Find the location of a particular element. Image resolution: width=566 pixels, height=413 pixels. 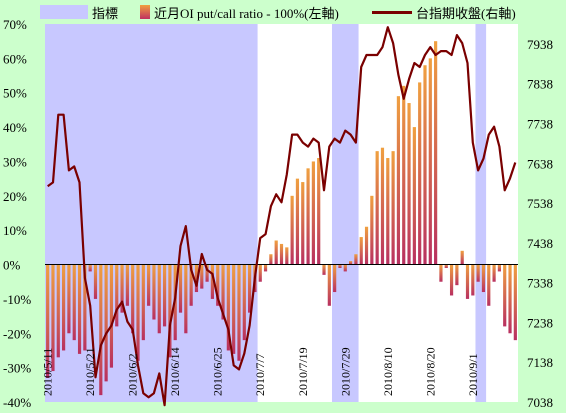

x-tick-label: 2010/7/19 is located at coordinates (303, 371).